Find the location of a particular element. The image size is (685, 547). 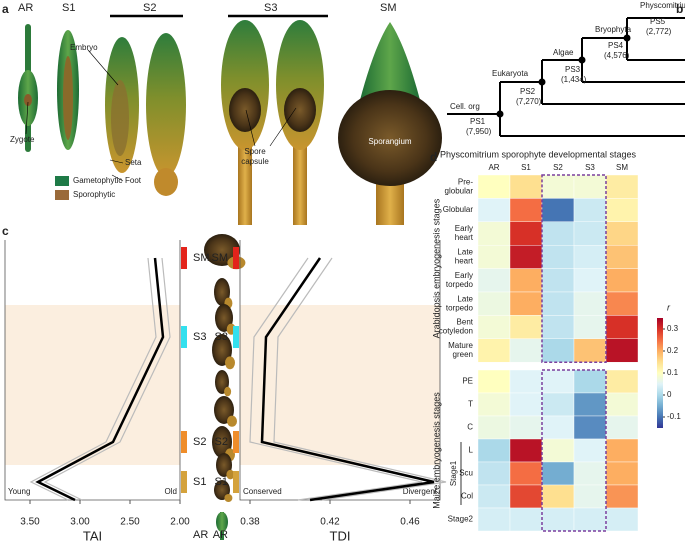

phylostratum: PS3 is located at coordinates (573, 69).